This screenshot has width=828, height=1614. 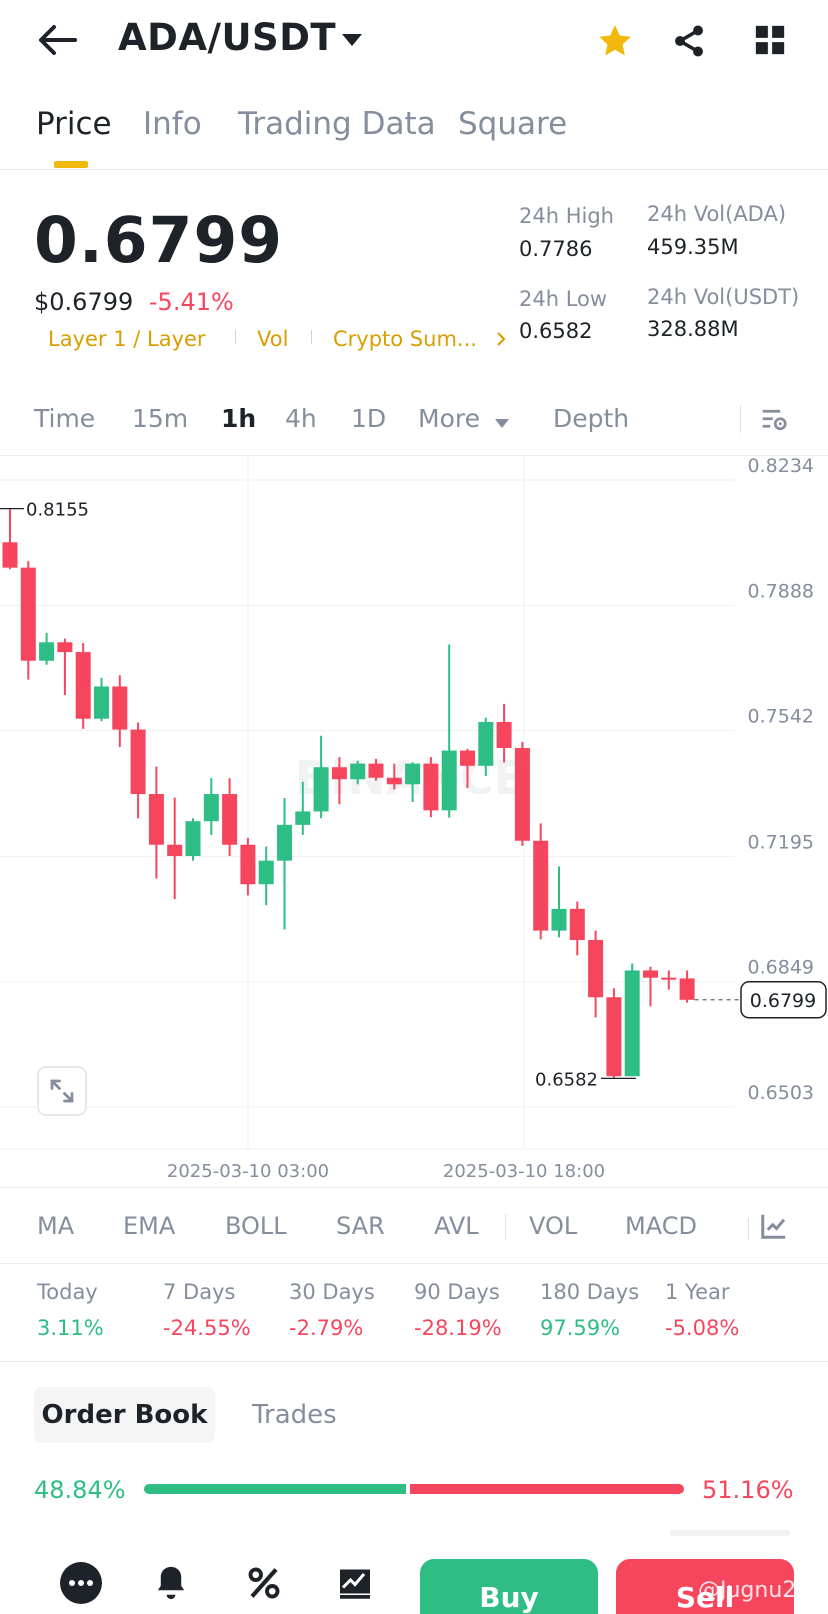 What do you see at coordinates (80, 1490) in the screenshot?
I see `bid-percent: 48.84%` at bounding box center [80, 1490].